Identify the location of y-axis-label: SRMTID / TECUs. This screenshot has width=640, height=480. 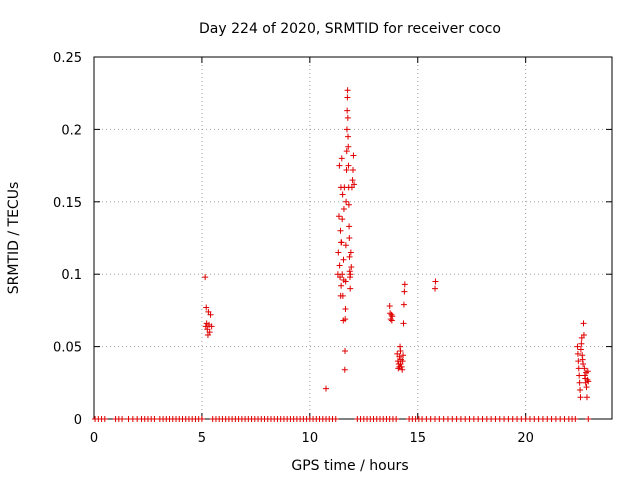
(14, 238).